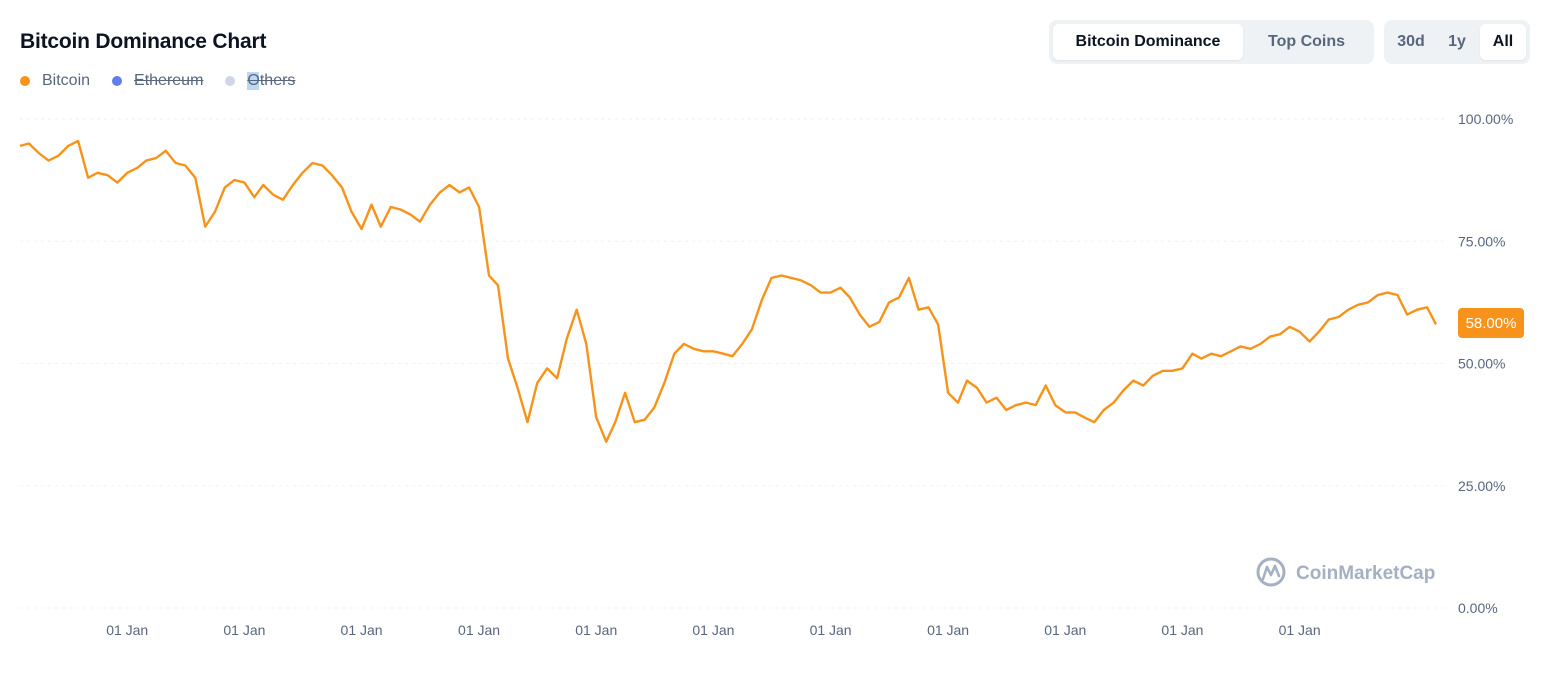 This screenshot has height=700, width=1556. What do you see at coordinates (1411, 41) in the screenshot?
I see `range-30d-button: 30d` at bounding box center [1411, 41].